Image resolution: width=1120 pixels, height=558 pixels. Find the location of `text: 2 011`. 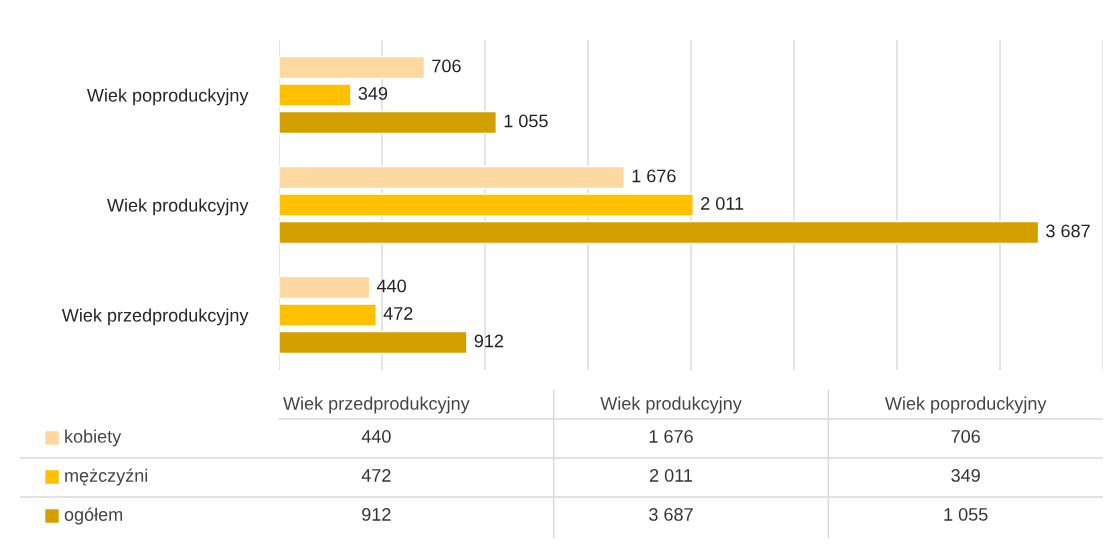

text: 2 011 is located at coordinates (671, 475).